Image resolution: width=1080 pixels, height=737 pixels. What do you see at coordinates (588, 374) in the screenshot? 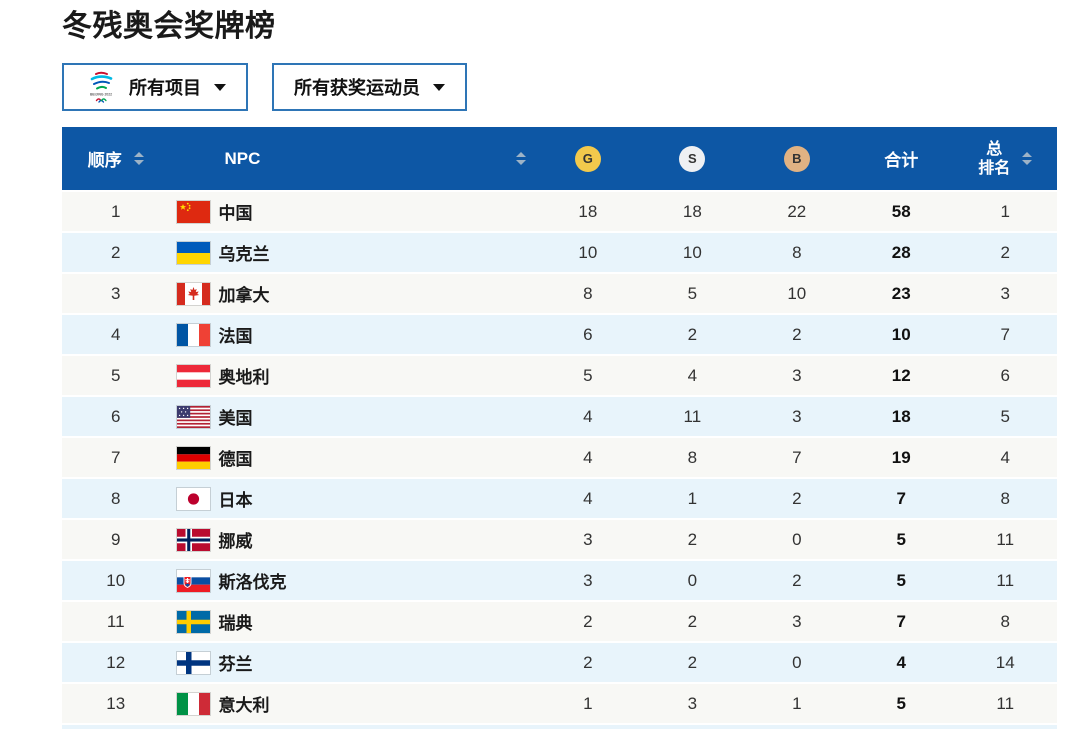
I see `gold-cell: 5` at bounding box center [588, 374].